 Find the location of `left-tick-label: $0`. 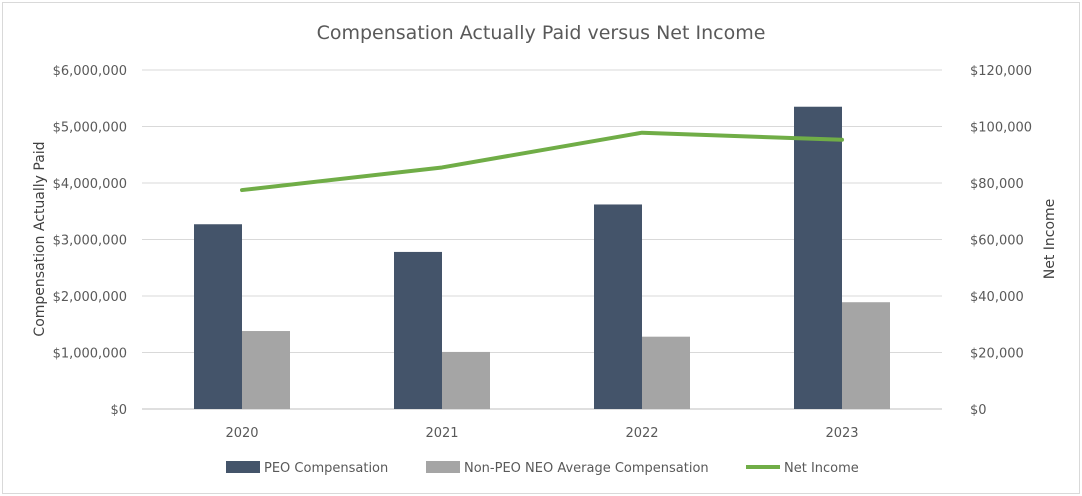

left-tick-label: $0 is located at coordinates (118, 410).